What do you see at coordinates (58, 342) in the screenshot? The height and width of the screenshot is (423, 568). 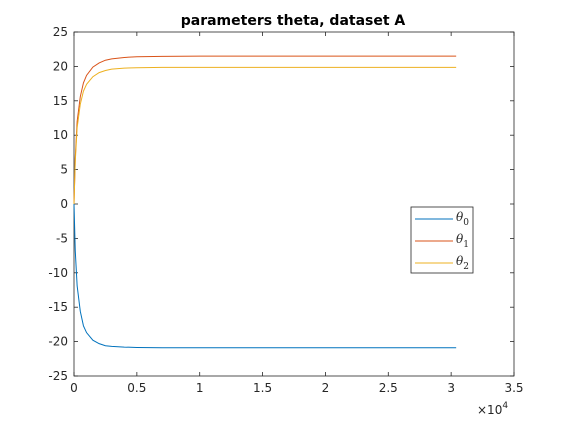 I see `y-tick-label: -20` at bounding box center [58, 342].